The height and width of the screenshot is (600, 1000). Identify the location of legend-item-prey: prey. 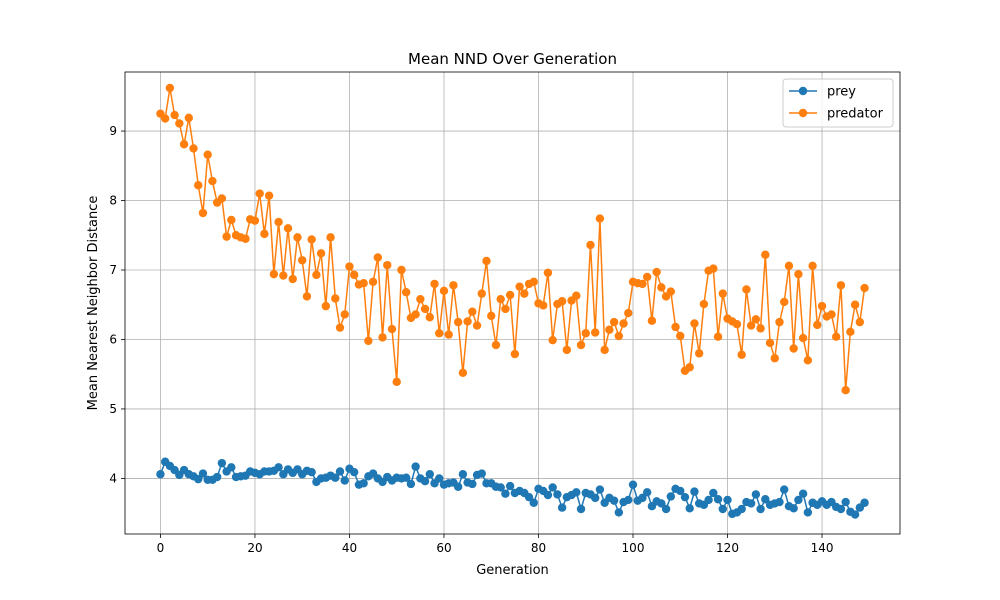
(822, 92).